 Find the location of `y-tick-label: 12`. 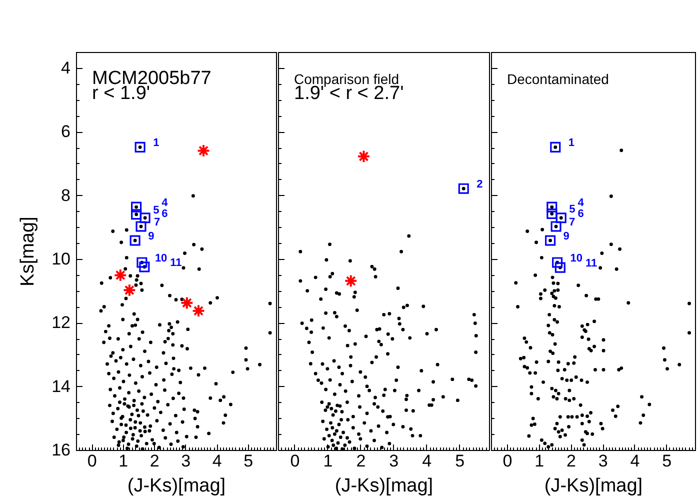

y-tick-label: 12 is located at coordinates (61, 322).